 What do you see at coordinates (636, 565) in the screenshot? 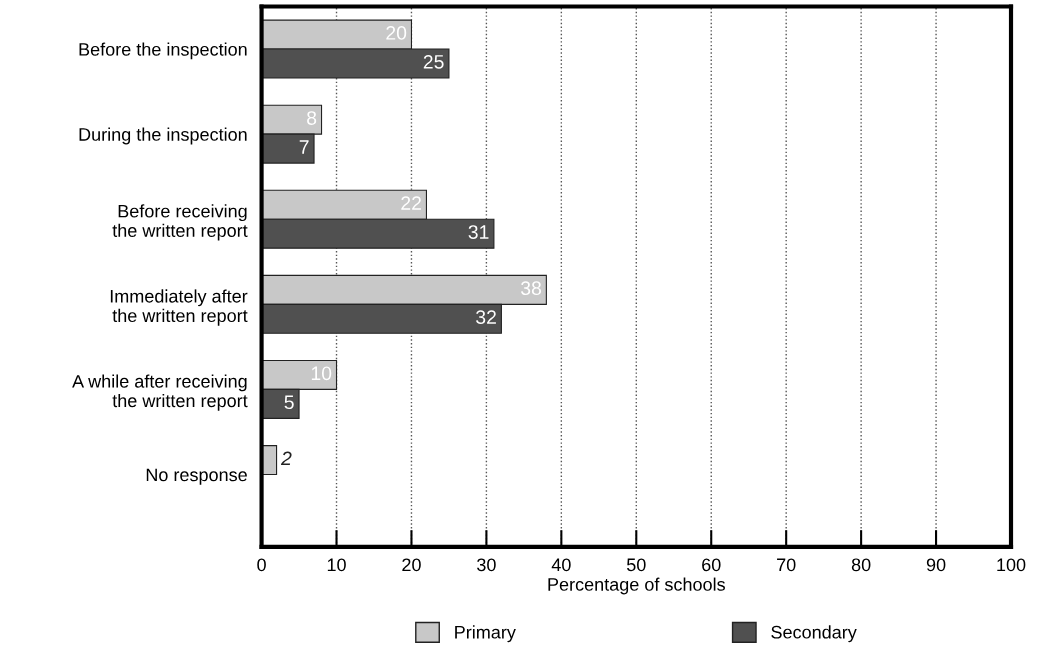
I see `x-tick-label: 50` at bounding box center [636, 565].